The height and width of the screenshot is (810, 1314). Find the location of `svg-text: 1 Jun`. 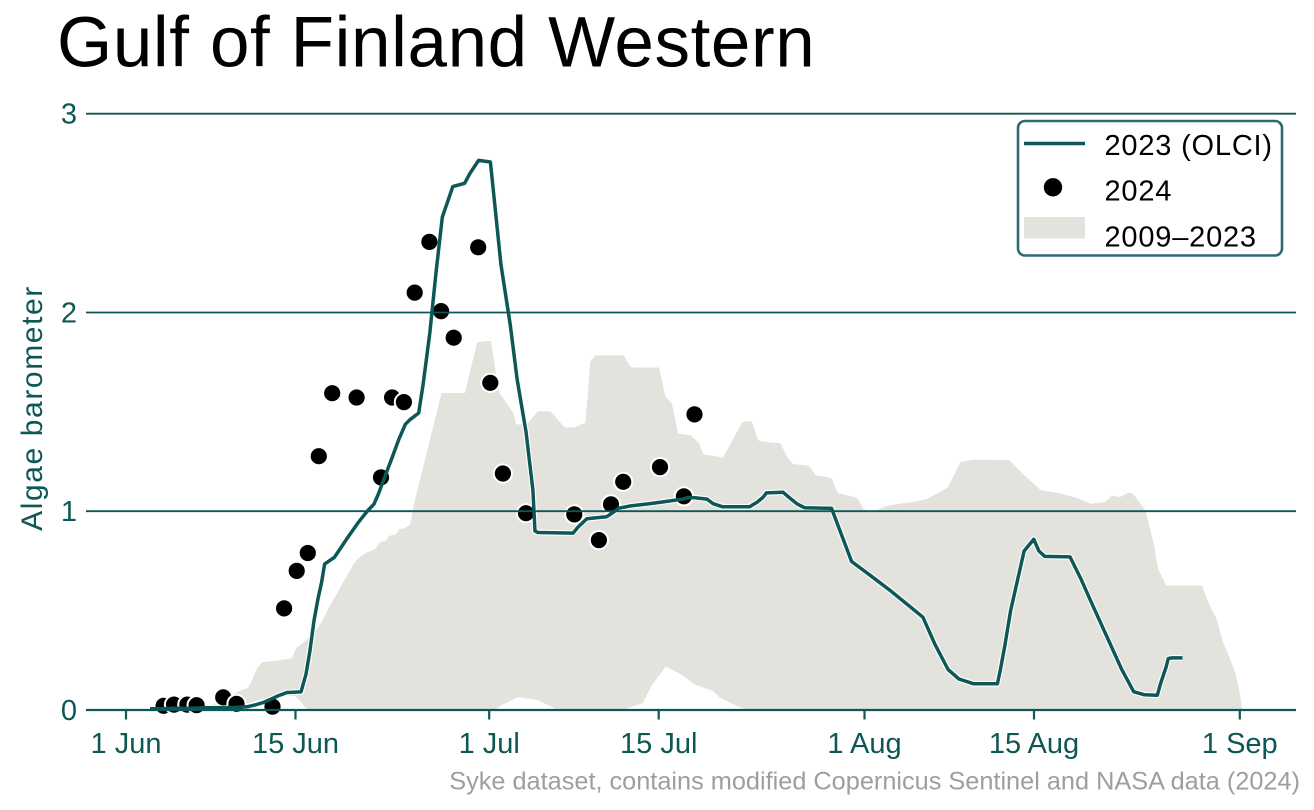

svg-text: 1 Jun is located at coordinates (126, 744).